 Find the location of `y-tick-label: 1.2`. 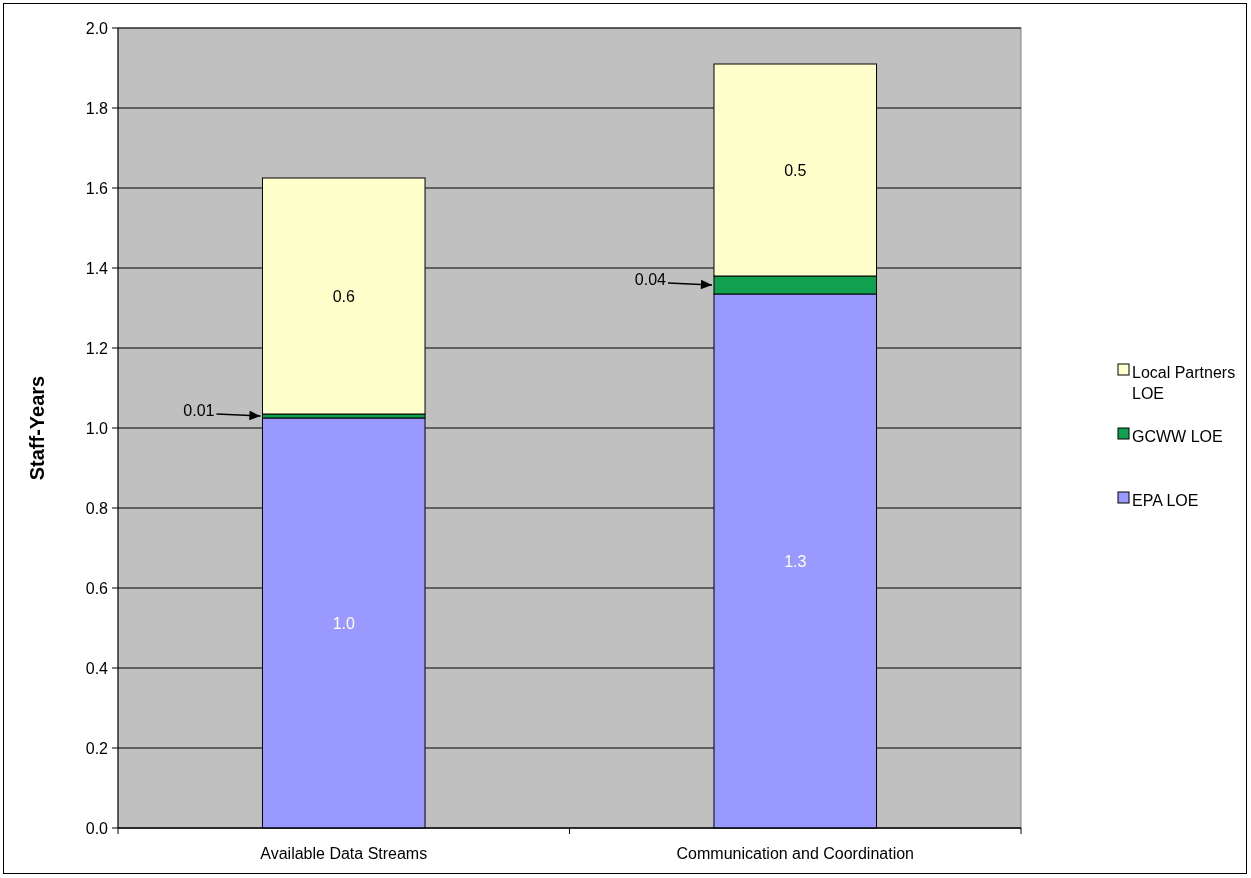

y-tick-label: 1.2 is located at coordinates (97, 348).